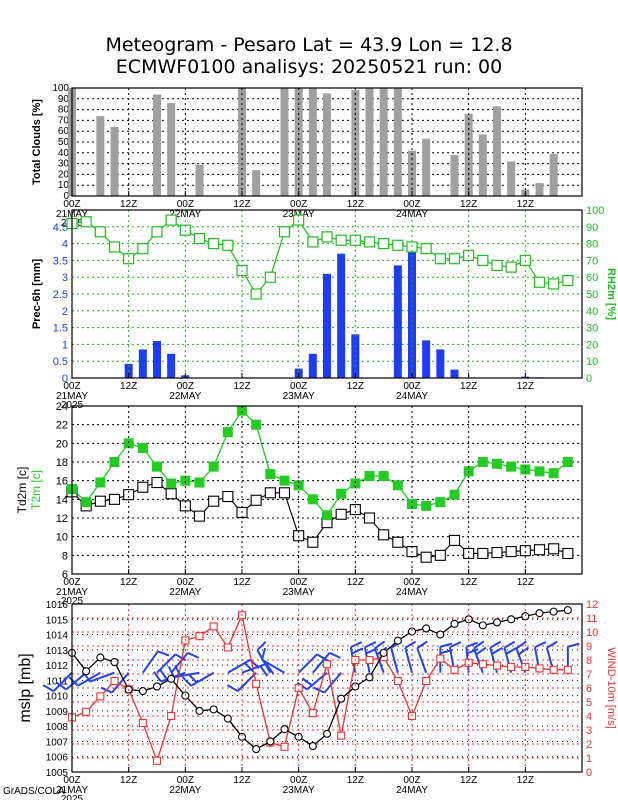 The width and height of the screenshot is (618, 800). I want to click on wind-y-tick-2: 2, so click(589, 745).